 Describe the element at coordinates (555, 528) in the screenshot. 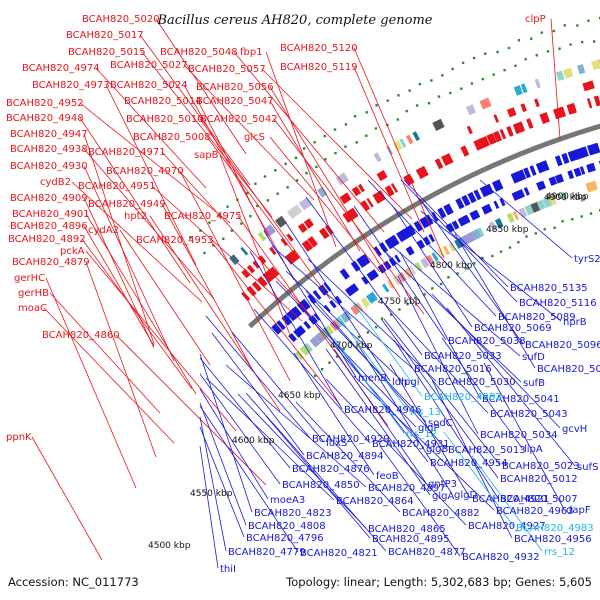

I see `gene-label-rna: BCAH820_4983` at that location.